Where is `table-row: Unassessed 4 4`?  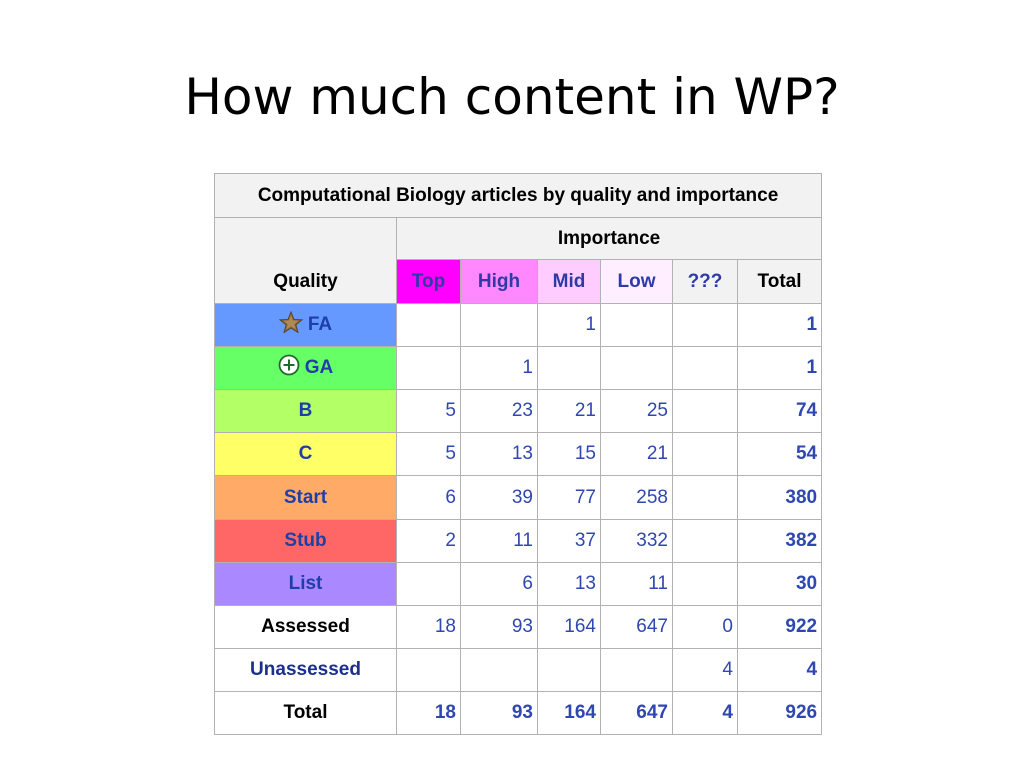 table-row: Unassessed 4 4 is located at coordinates (518, 669).